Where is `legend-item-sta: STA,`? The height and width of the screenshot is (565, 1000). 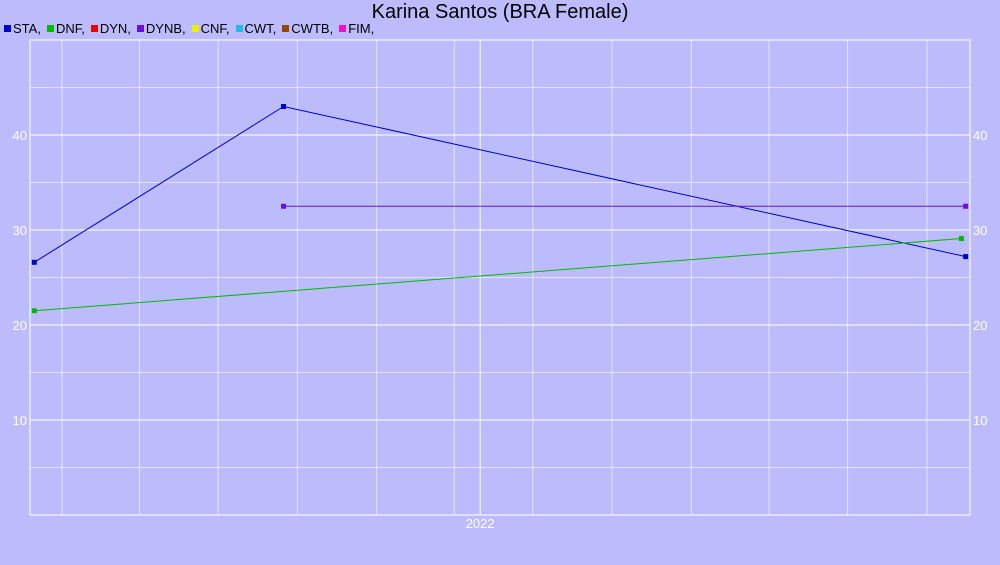 legend-item-sta: STA, is located at coordinates (22, 28).